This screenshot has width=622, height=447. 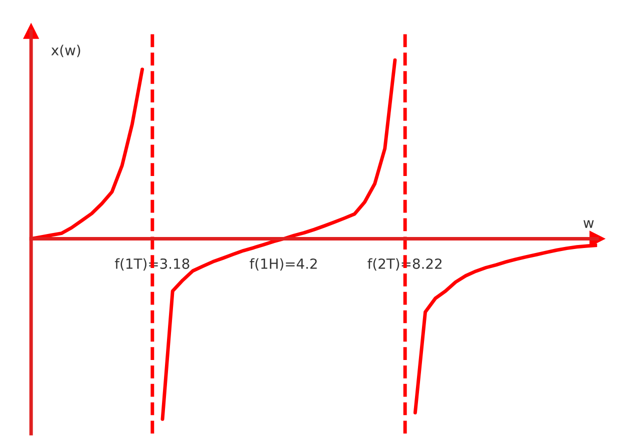 I want to click on y-axis-title: x(w), so click(x=65, y=51).